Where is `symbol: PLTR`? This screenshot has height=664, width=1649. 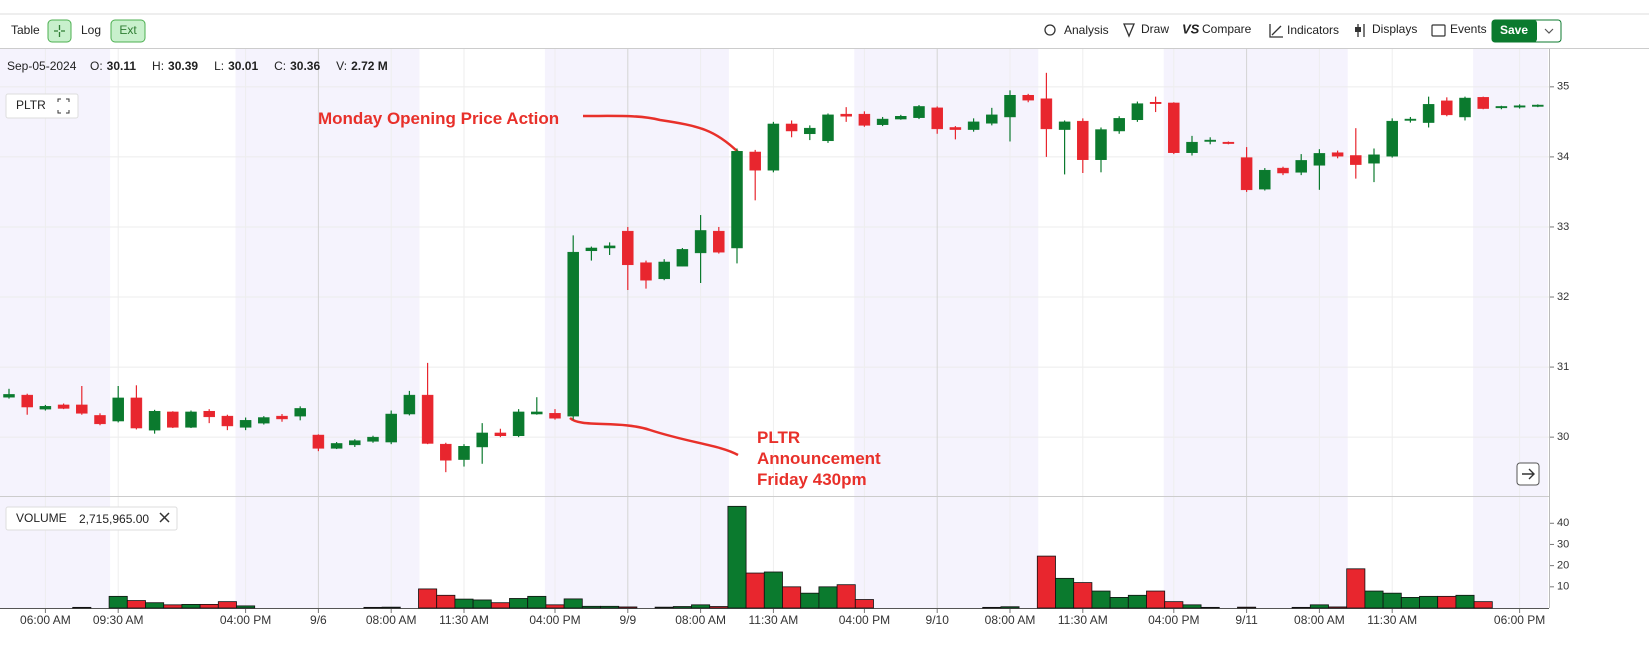 symbol: PLTR is located at coordinates (31, 105).